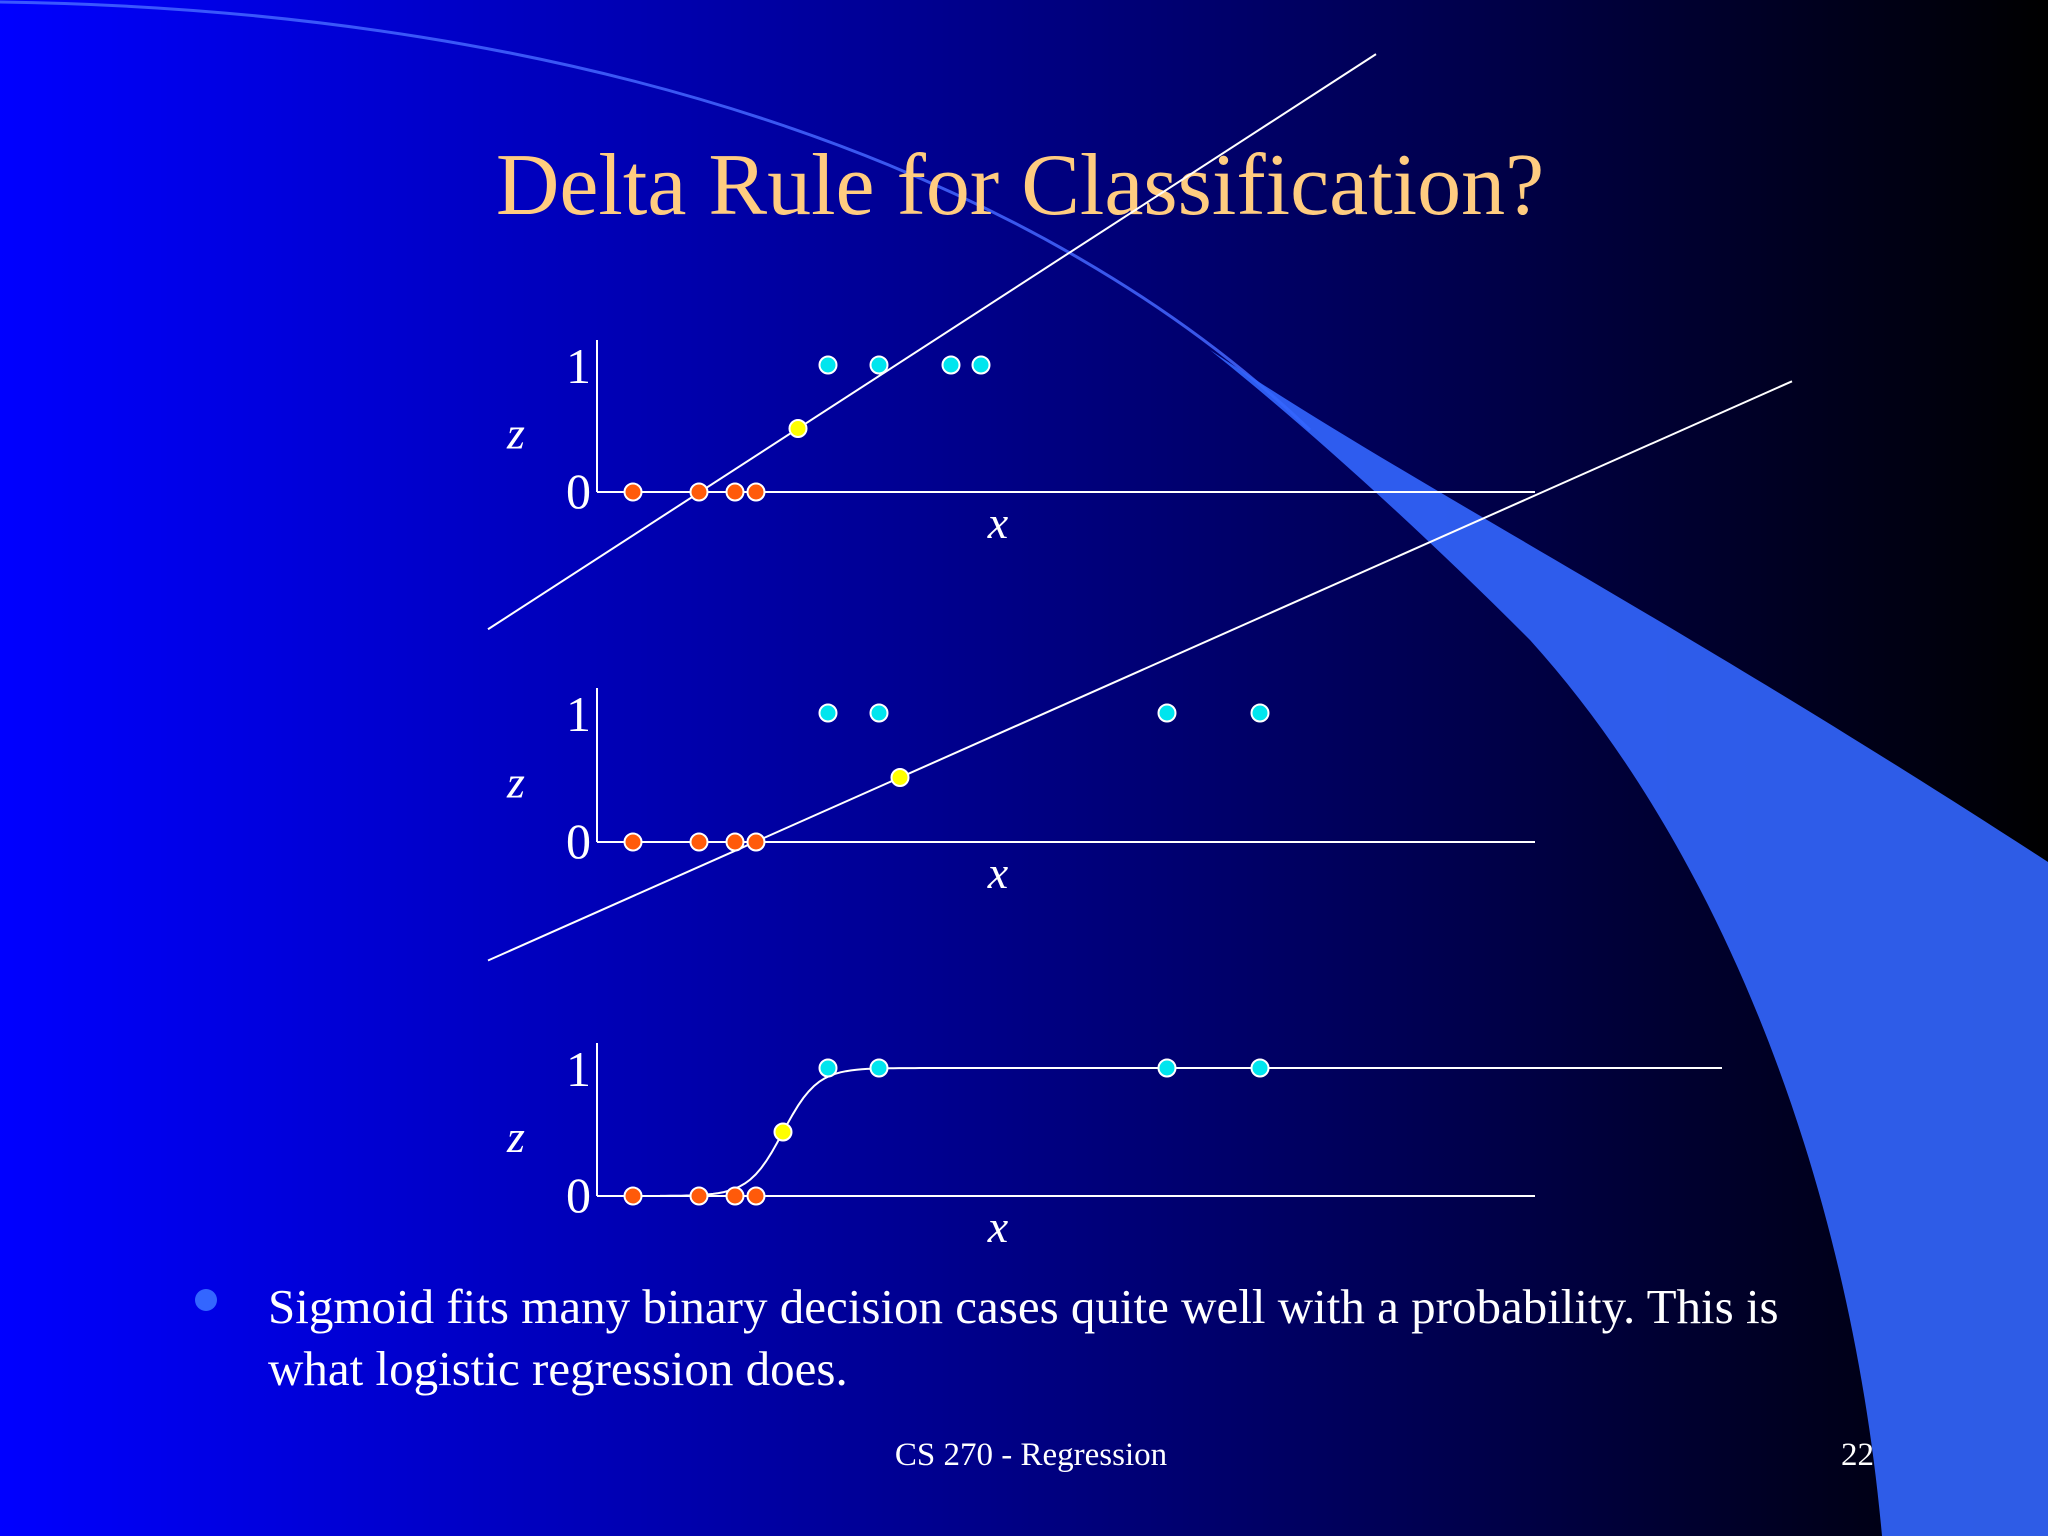 The image size is (2048, 1536). What do you see at coordinates (1191, 1132) in the screenshot?
I see `sigmoid-curve` at bounding box center [1191, 1132].